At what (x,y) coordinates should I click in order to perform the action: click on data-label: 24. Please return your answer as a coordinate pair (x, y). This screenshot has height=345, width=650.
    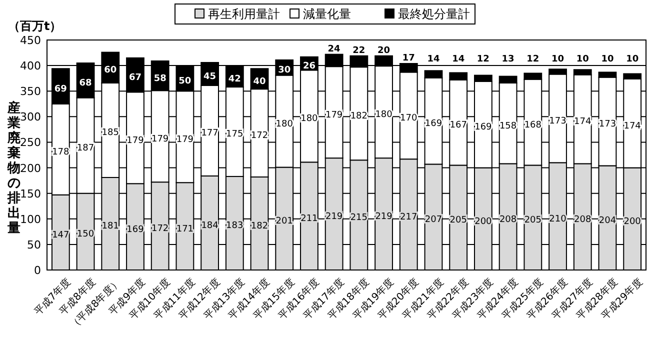
    Looking at the image, I should click on (334, 49).